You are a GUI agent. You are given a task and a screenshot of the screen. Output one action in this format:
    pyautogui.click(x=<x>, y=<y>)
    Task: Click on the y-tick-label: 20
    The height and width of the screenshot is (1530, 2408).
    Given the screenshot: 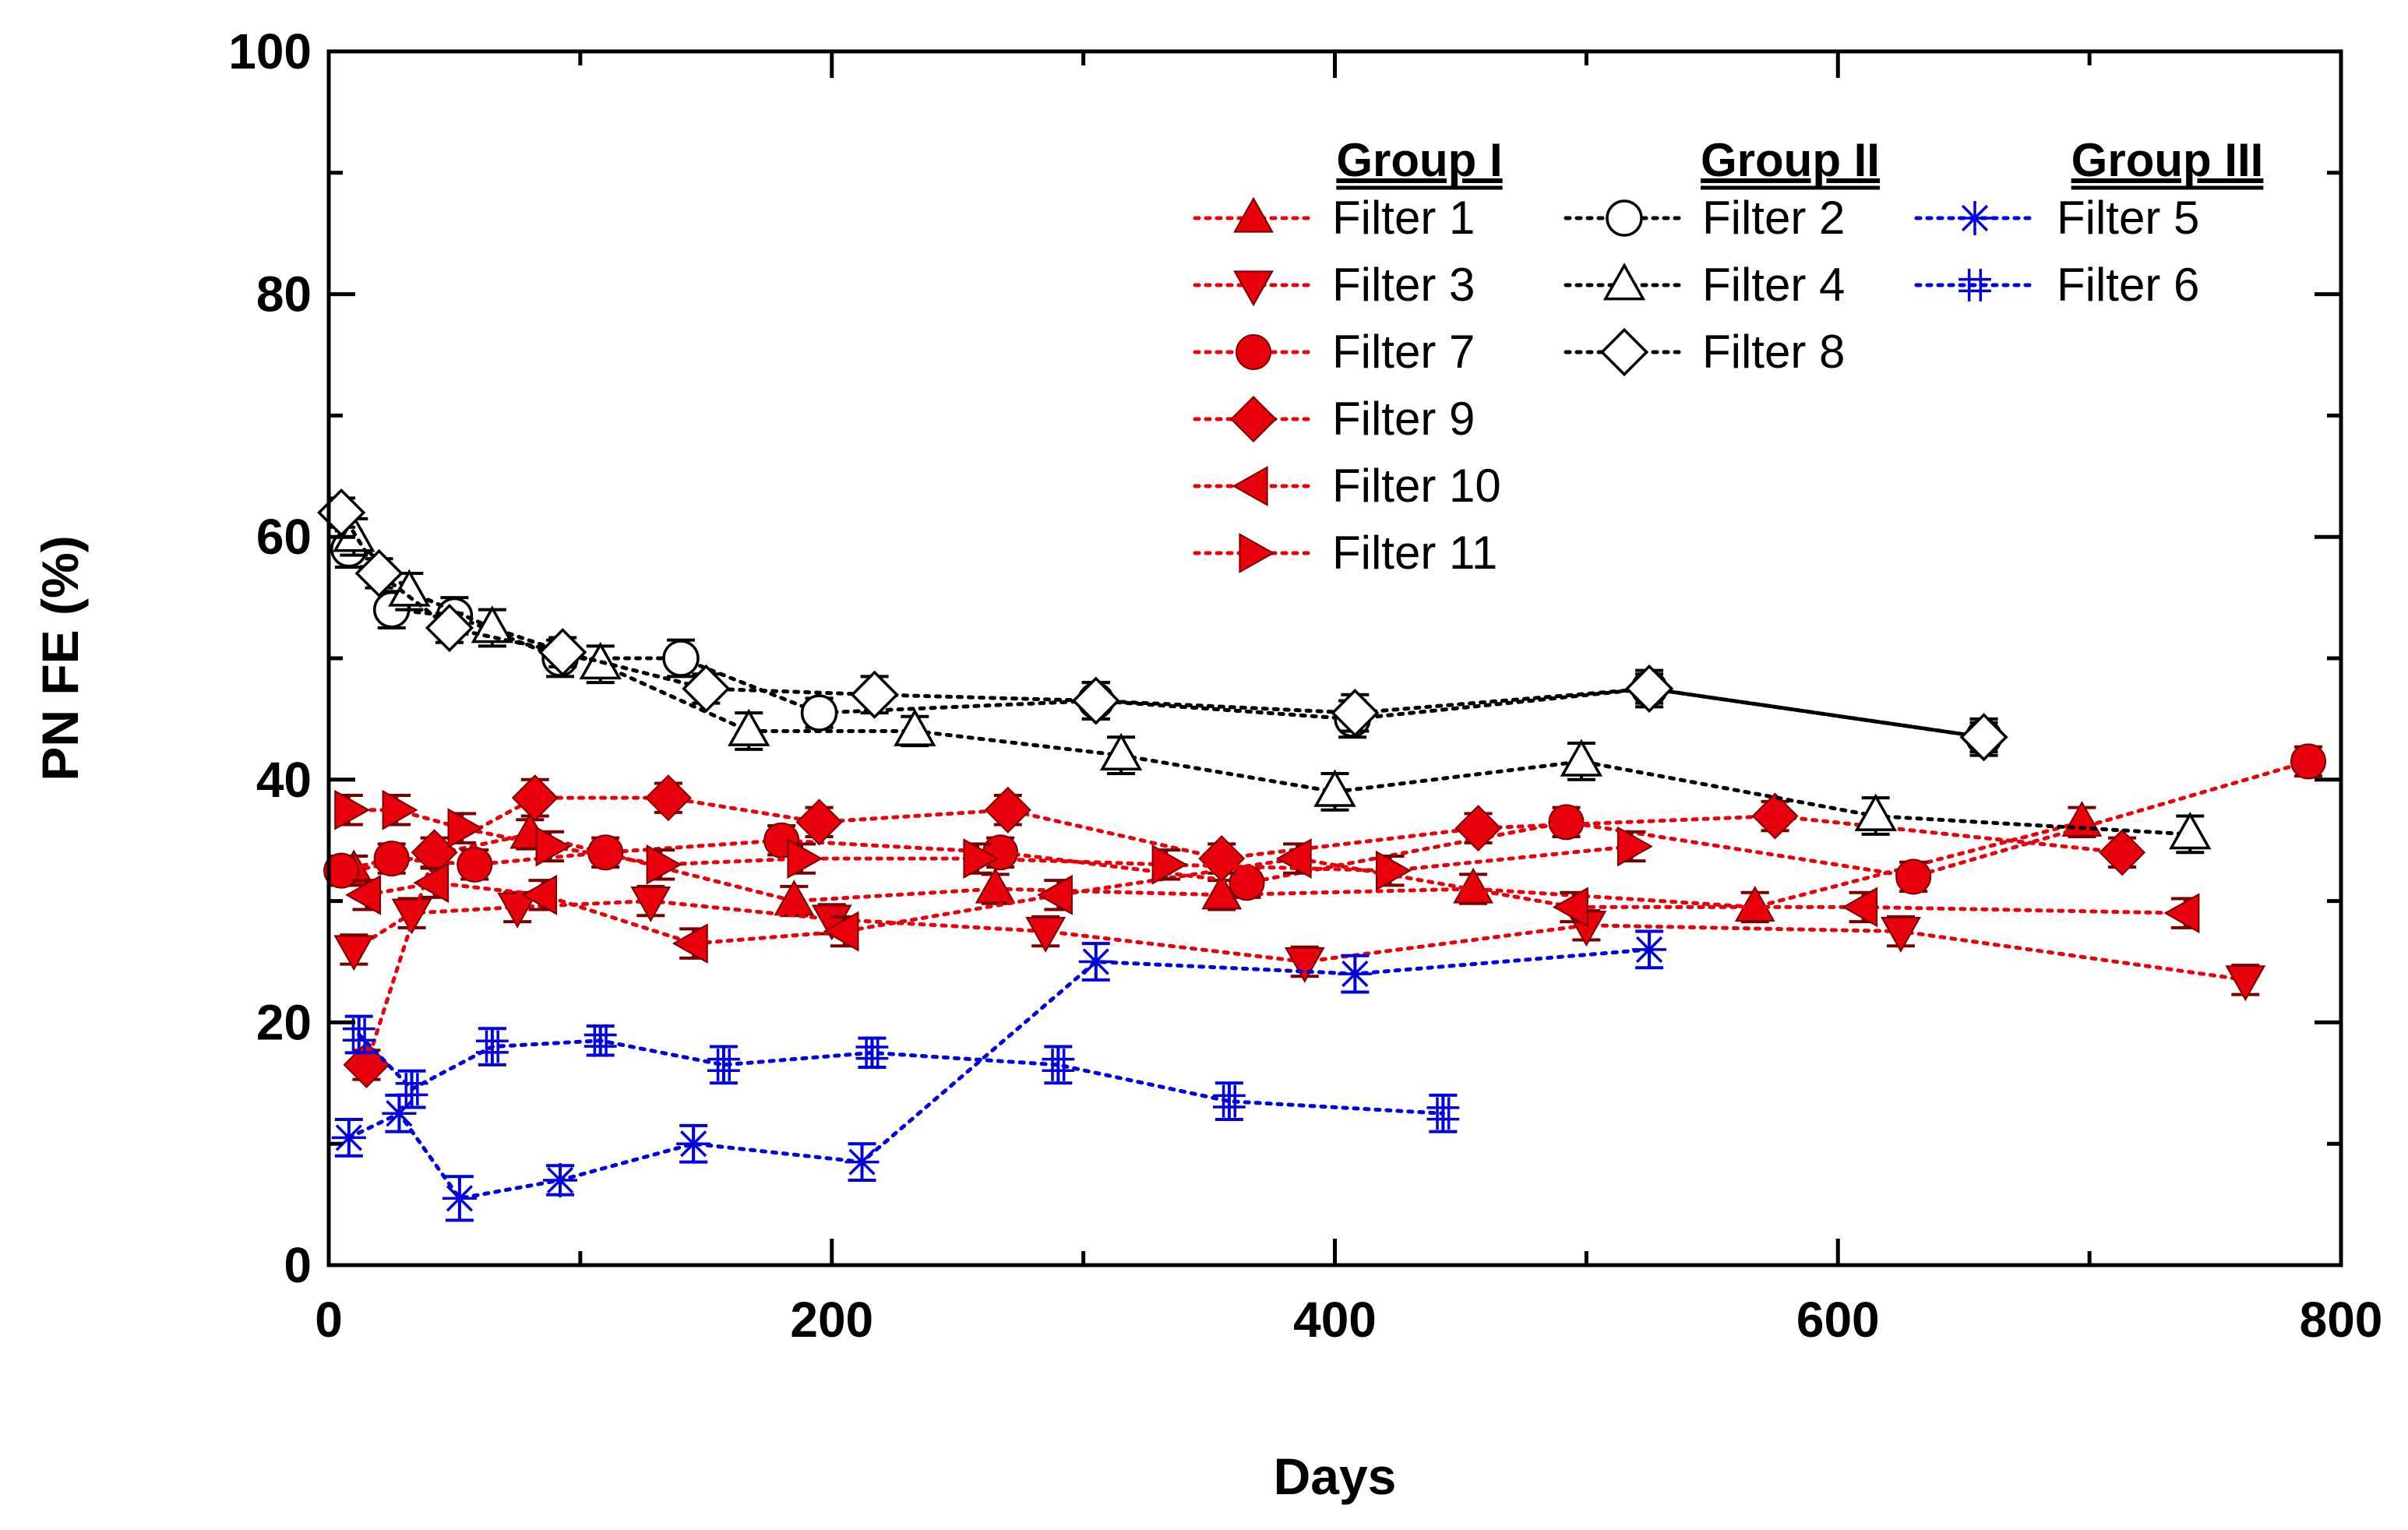 What is the action you would take?
    pyautogui.click(x=284, y=1022)
    